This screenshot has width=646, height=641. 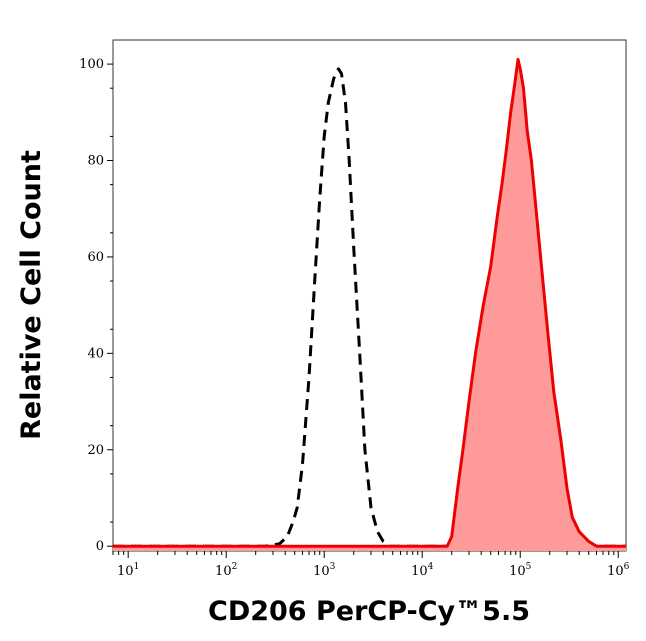 What do you see at coordinates (324, 570) in the screenshot?
I see `x-tick-label: 10³` at bounding box center [324, 570].